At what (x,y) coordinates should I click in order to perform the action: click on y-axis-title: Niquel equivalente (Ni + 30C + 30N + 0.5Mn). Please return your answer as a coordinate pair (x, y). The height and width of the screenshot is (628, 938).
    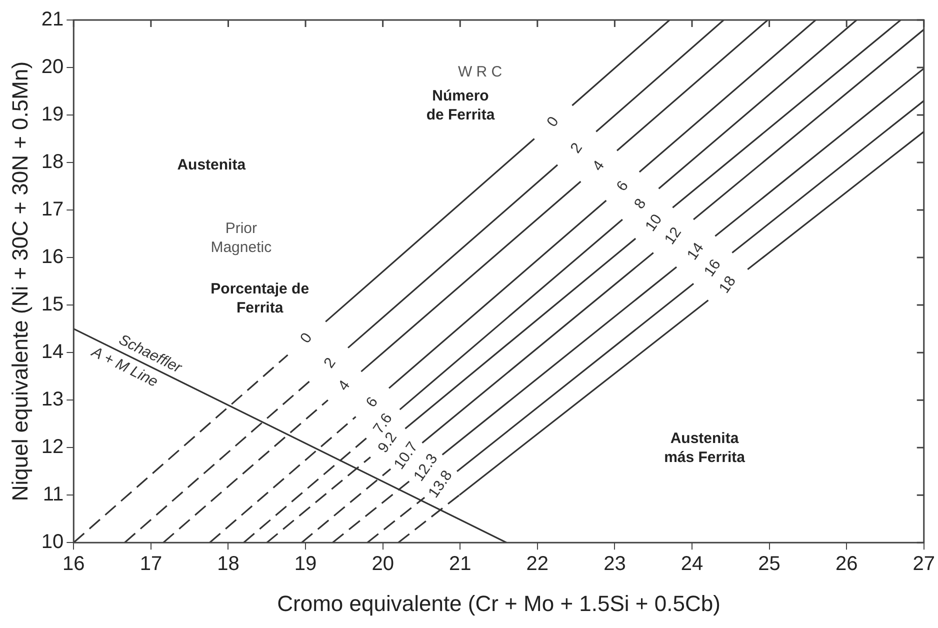
    Looking at the image, I should click on (19, 281).